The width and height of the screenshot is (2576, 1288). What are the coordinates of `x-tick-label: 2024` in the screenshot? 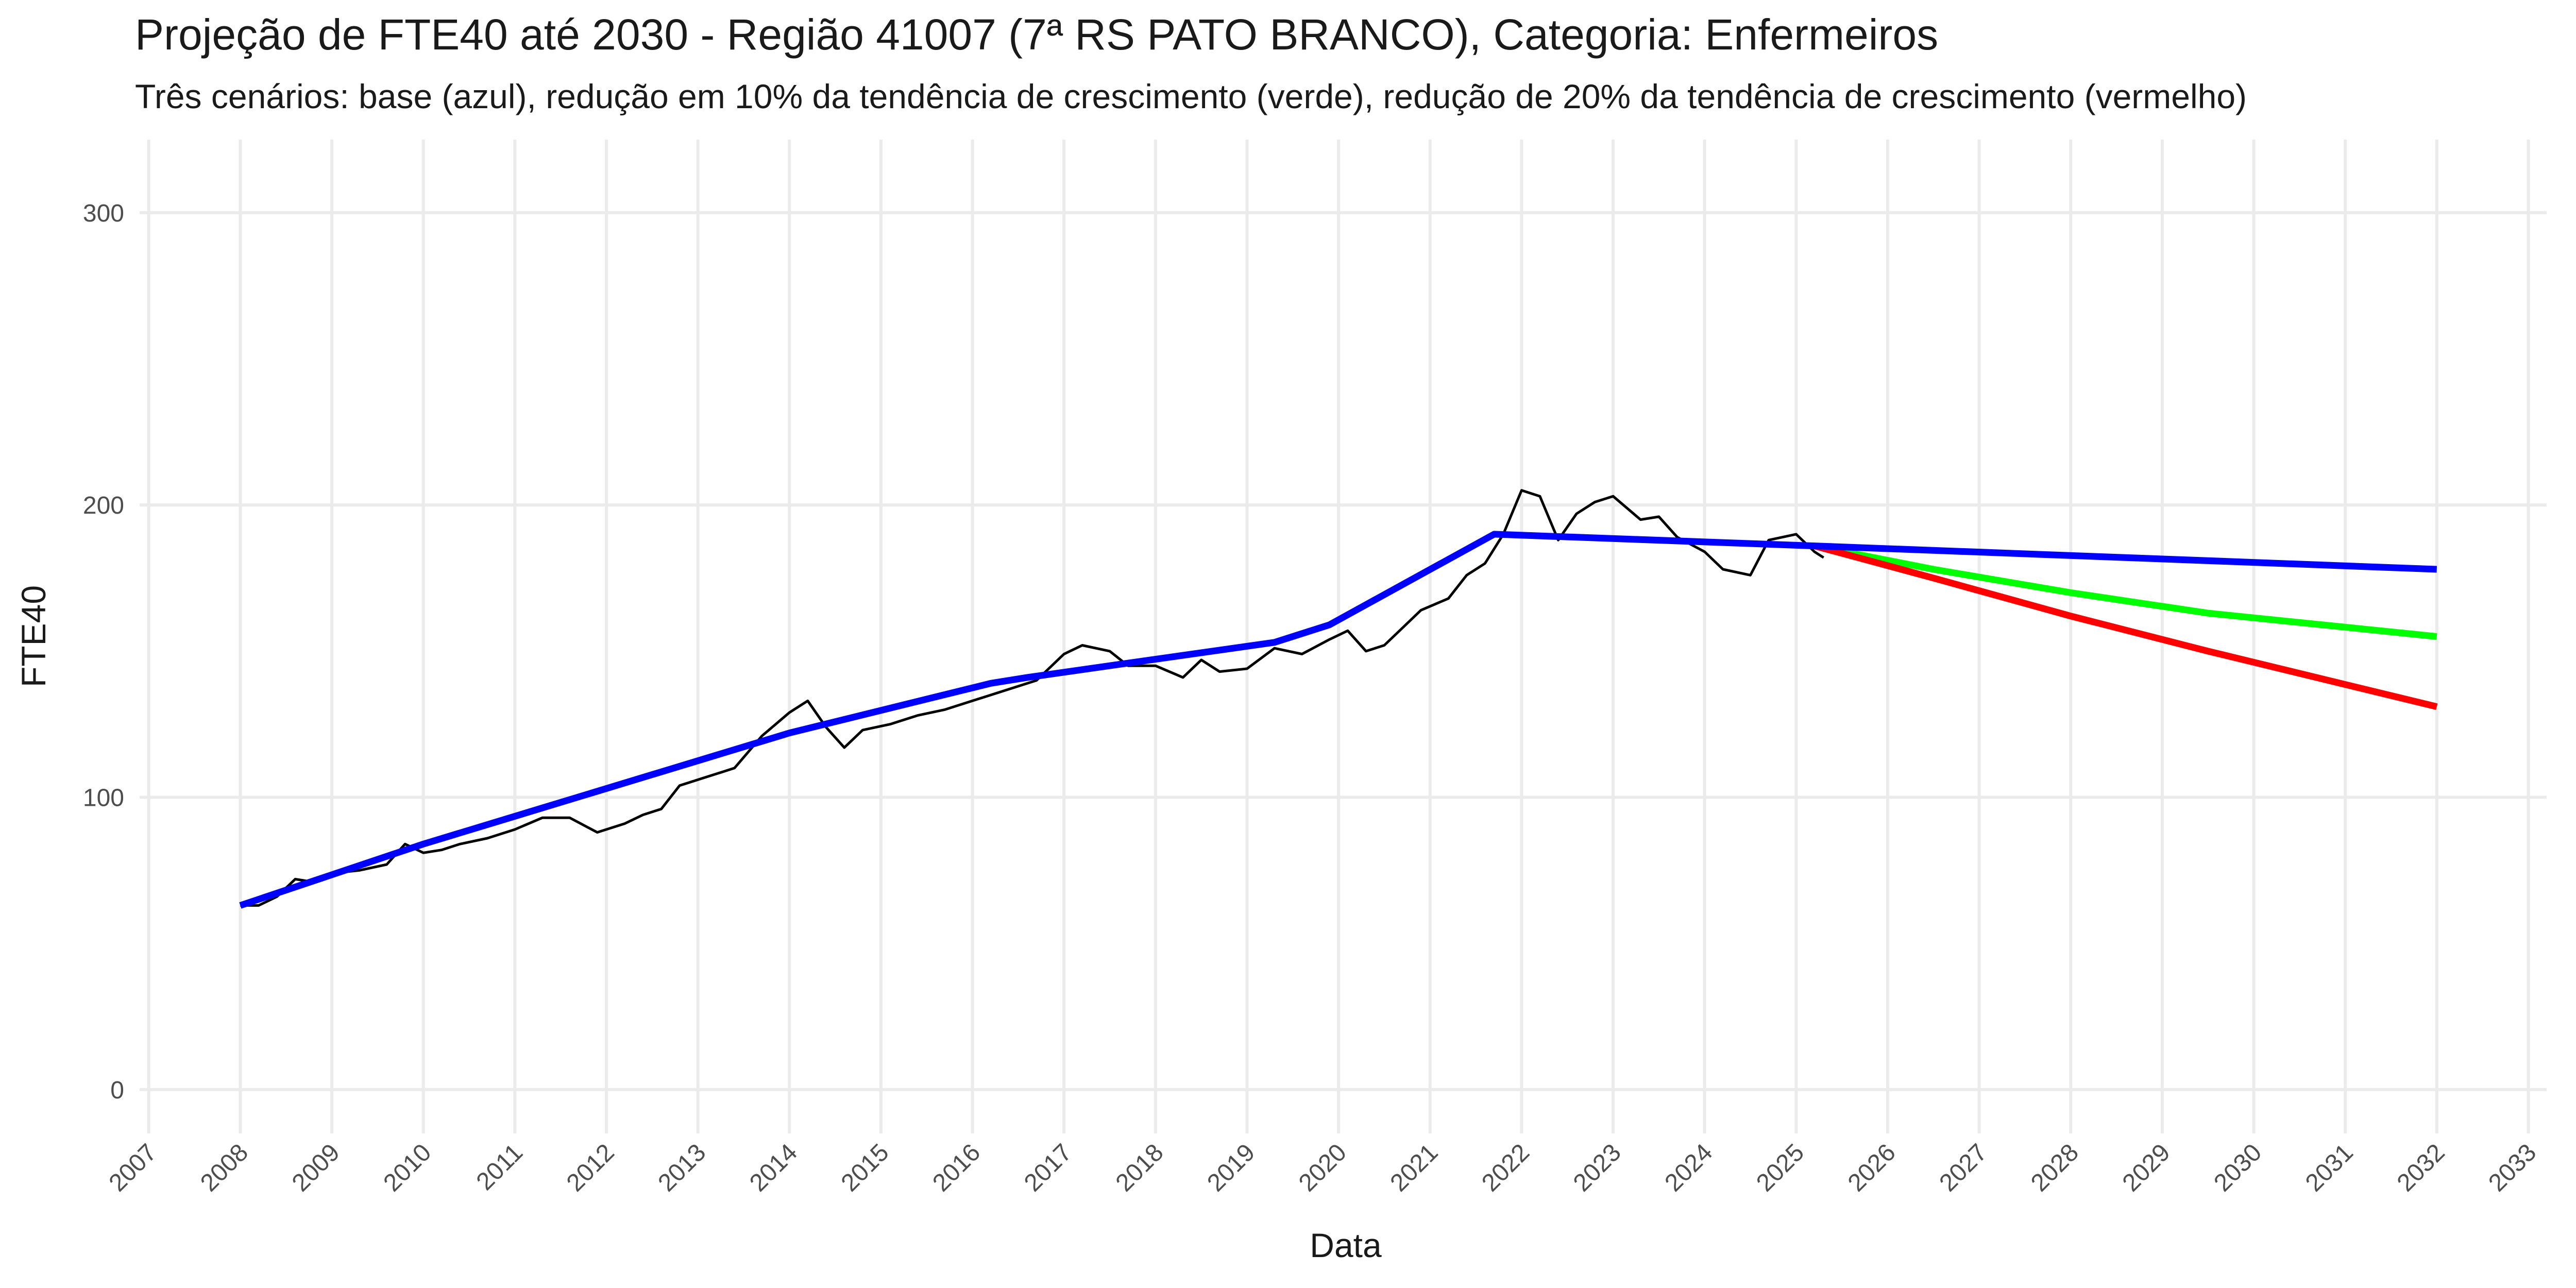 It's located at (1688, 1168).